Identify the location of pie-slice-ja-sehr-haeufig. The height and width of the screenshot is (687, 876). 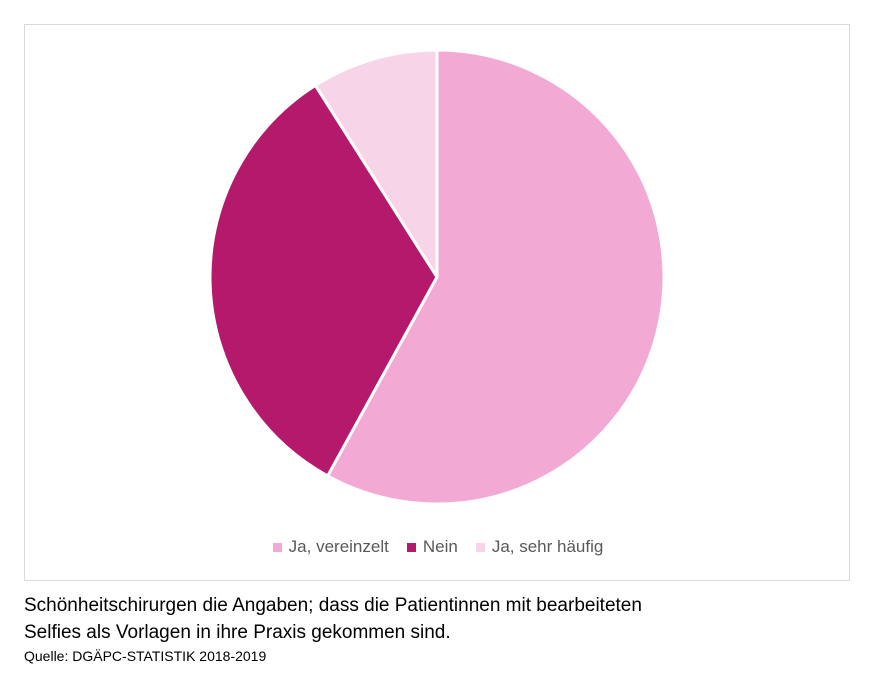
(376, 163).